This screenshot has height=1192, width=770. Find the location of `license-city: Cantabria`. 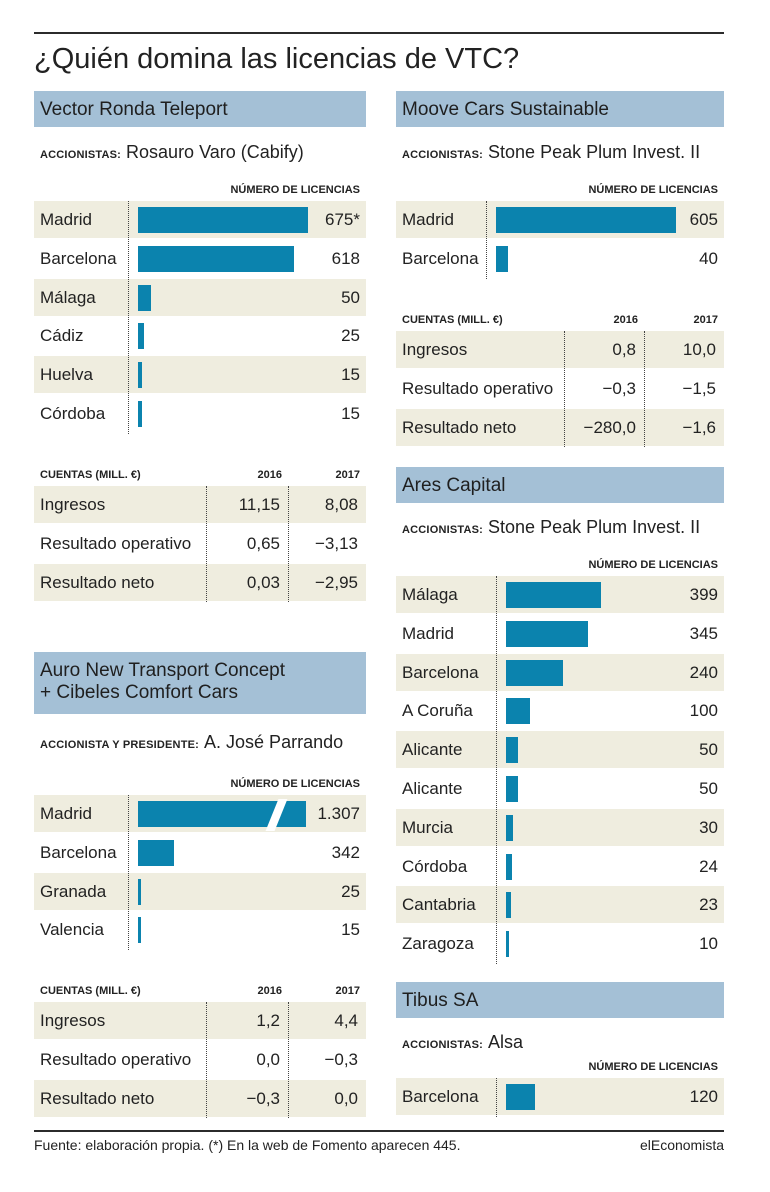

license-city: Cantabria is located at coordinates (439, 905).